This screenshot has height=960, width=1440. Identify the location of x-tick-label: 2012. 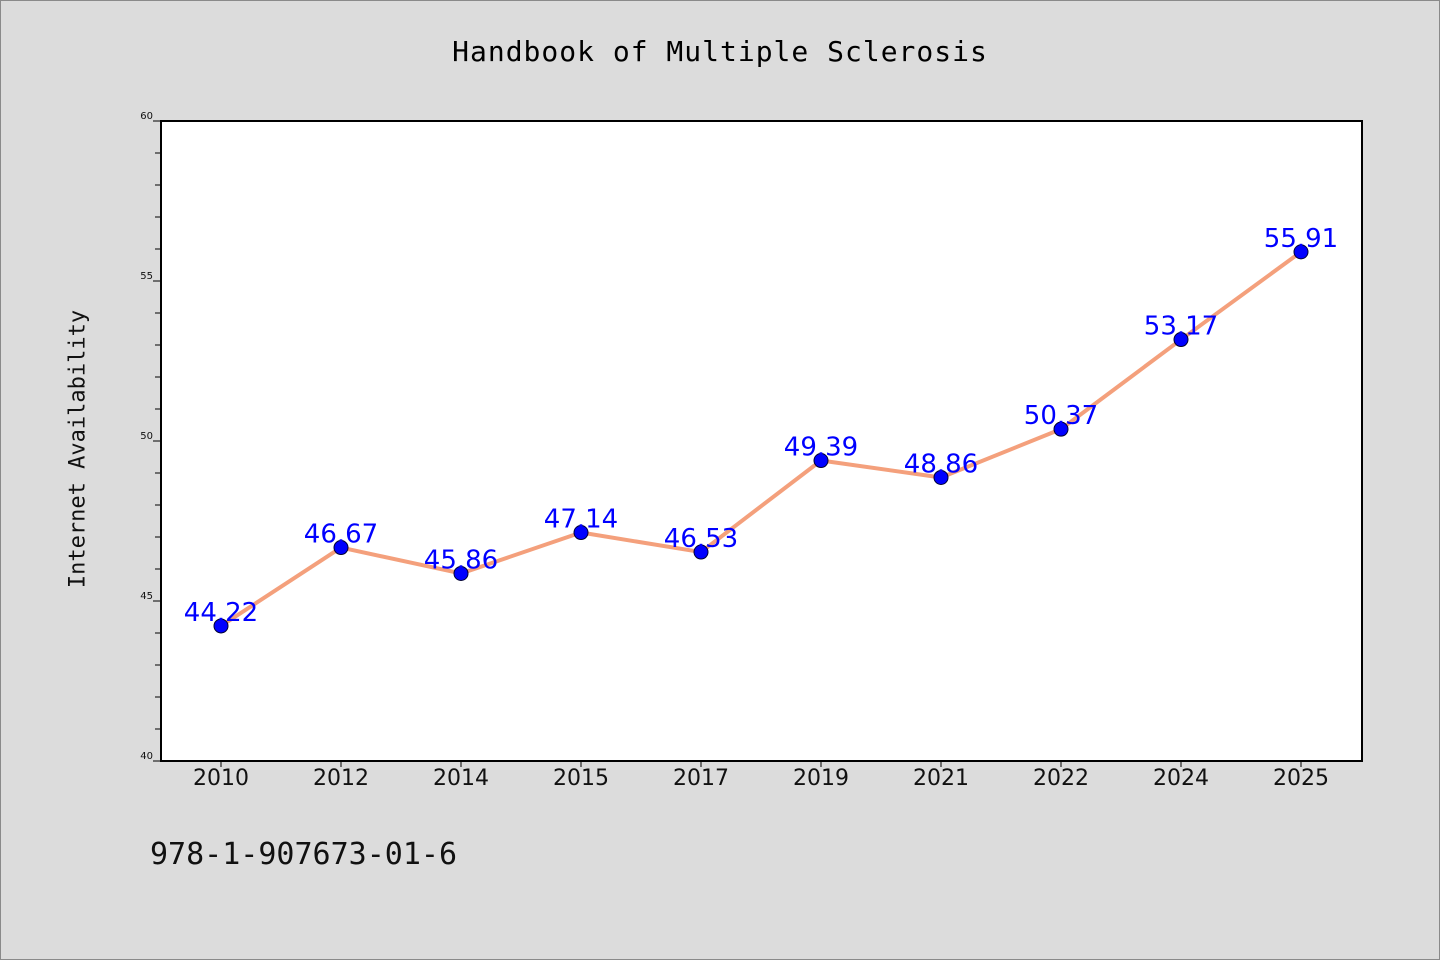
(341, 778).